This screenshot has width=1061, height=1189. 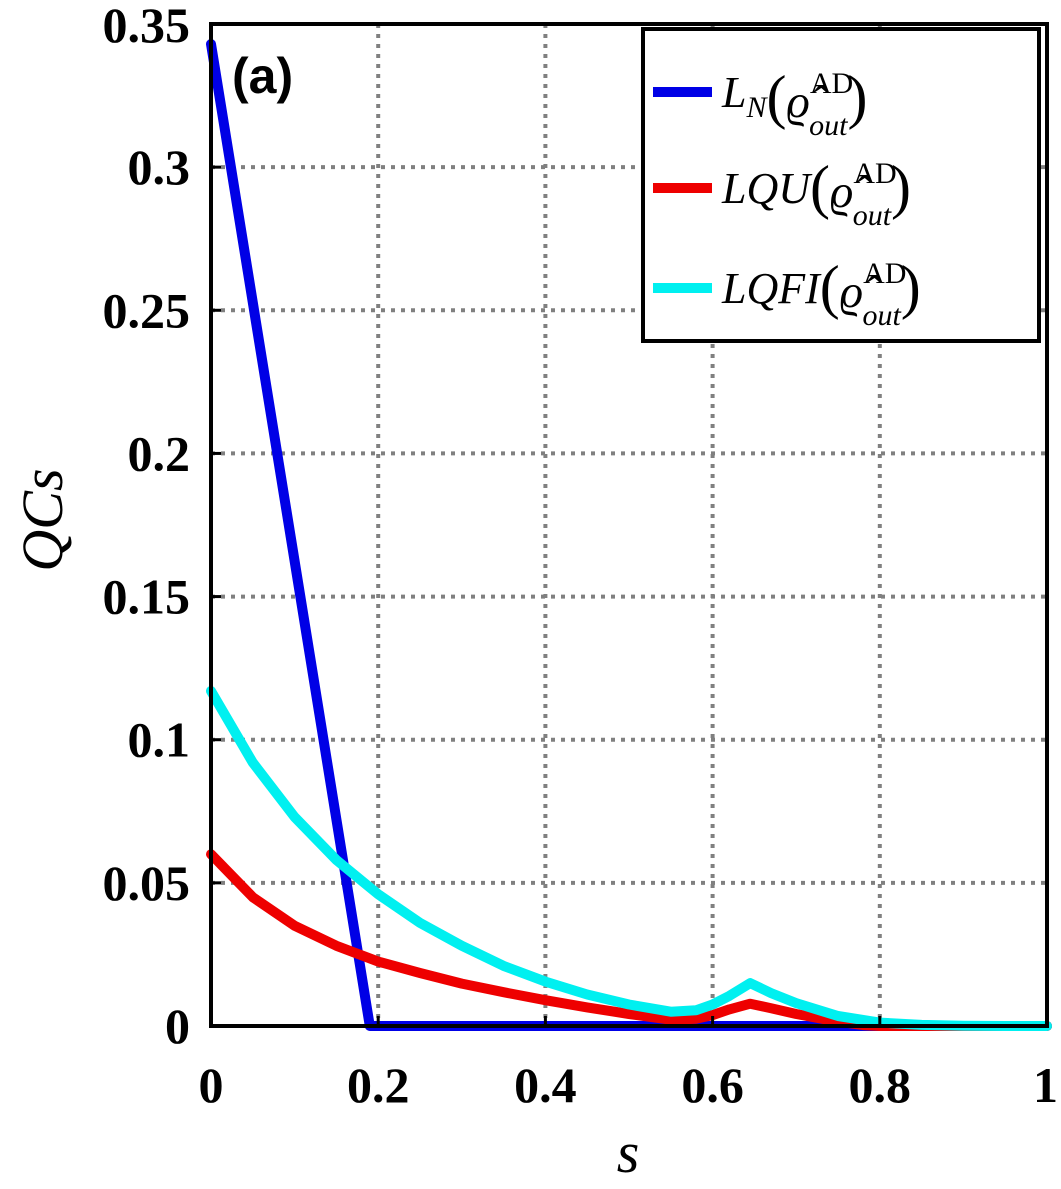 What do you see at coordinates (147, 597) in the screenshot?
I see `y-tick-label: 0.15` at bounding box center [147, 597].